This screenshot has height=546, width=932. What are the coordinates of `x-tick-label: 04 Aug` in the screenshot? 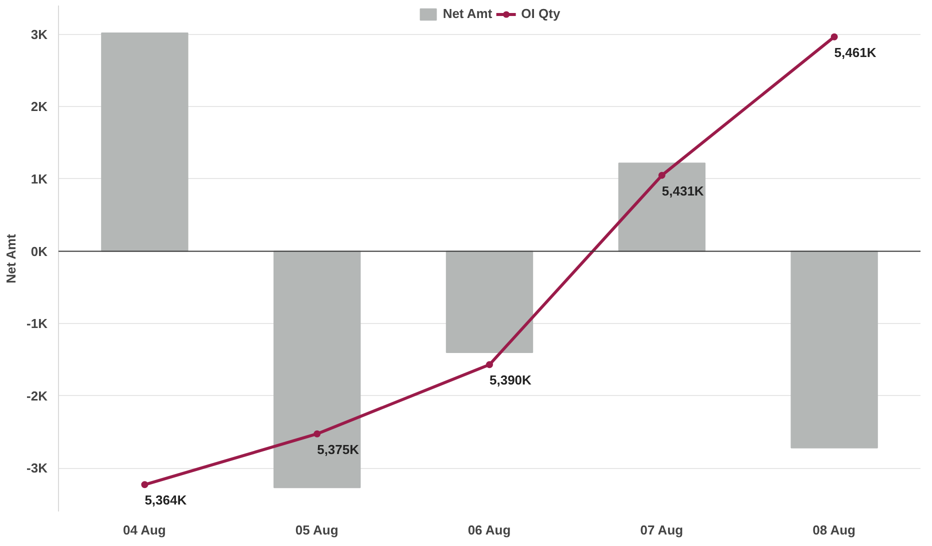 It's located at (144, 530).